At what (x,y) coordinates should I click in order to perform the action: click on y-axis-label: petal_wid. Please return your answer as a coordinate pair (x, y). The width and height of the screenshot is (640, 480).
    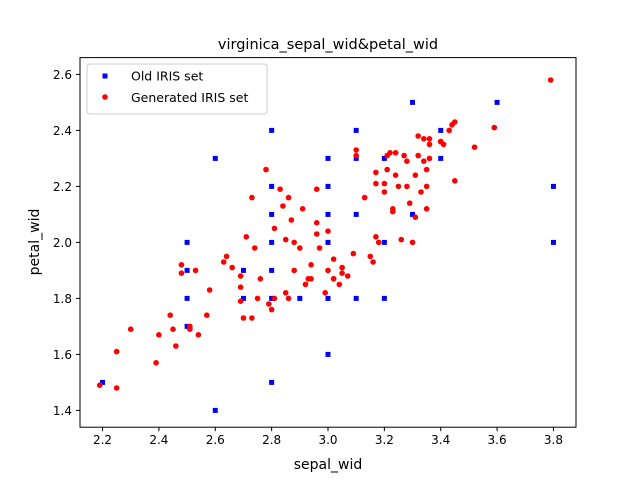
    Looking at the image, I should click on (35, 242).